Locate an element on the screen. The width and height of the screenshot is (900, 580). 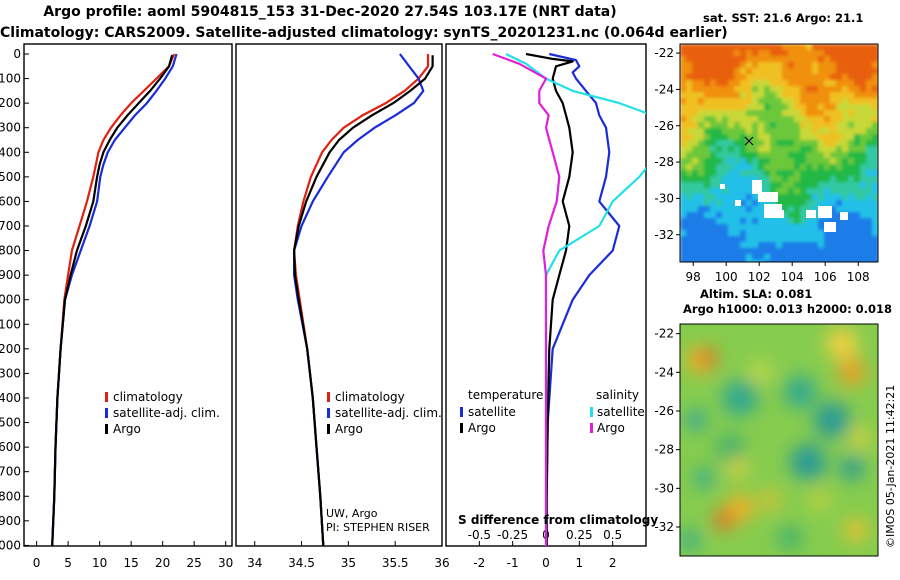
difference-series is located at coordinates (569, 299).